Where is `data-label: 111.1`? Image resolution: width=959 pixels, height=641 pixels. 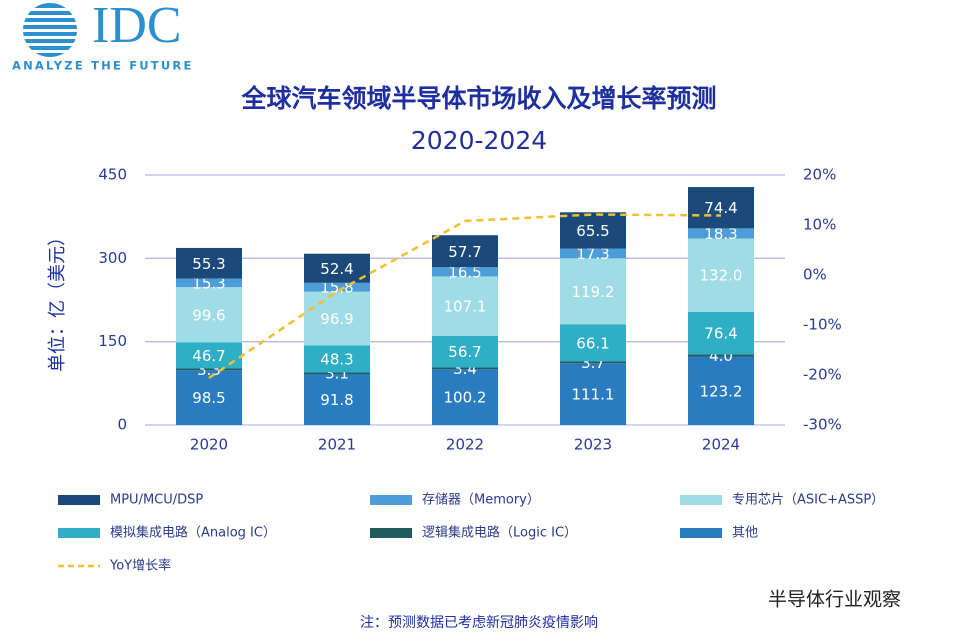
data-label: 111.1 is located at coordinates (593, 395).